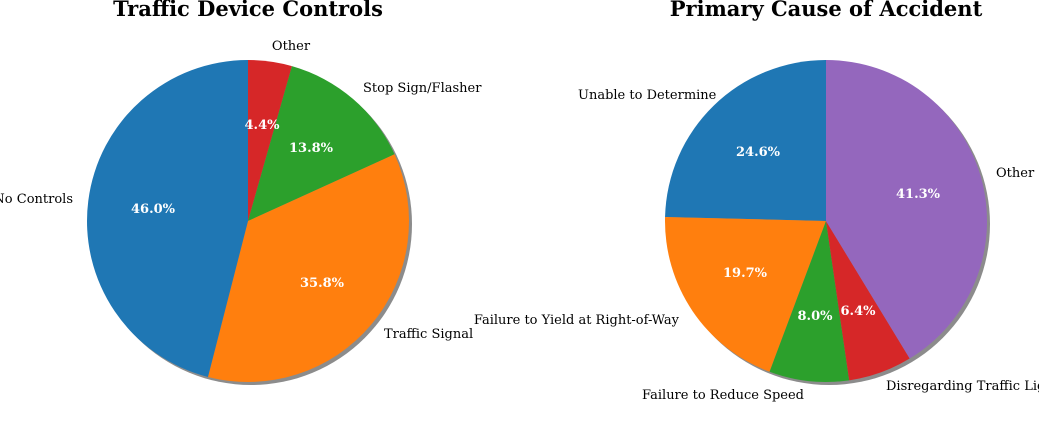 This screenshot has height=422, width=1039. I want to click on slice-pct-no-controls: 46.0%, so click(153, 209).